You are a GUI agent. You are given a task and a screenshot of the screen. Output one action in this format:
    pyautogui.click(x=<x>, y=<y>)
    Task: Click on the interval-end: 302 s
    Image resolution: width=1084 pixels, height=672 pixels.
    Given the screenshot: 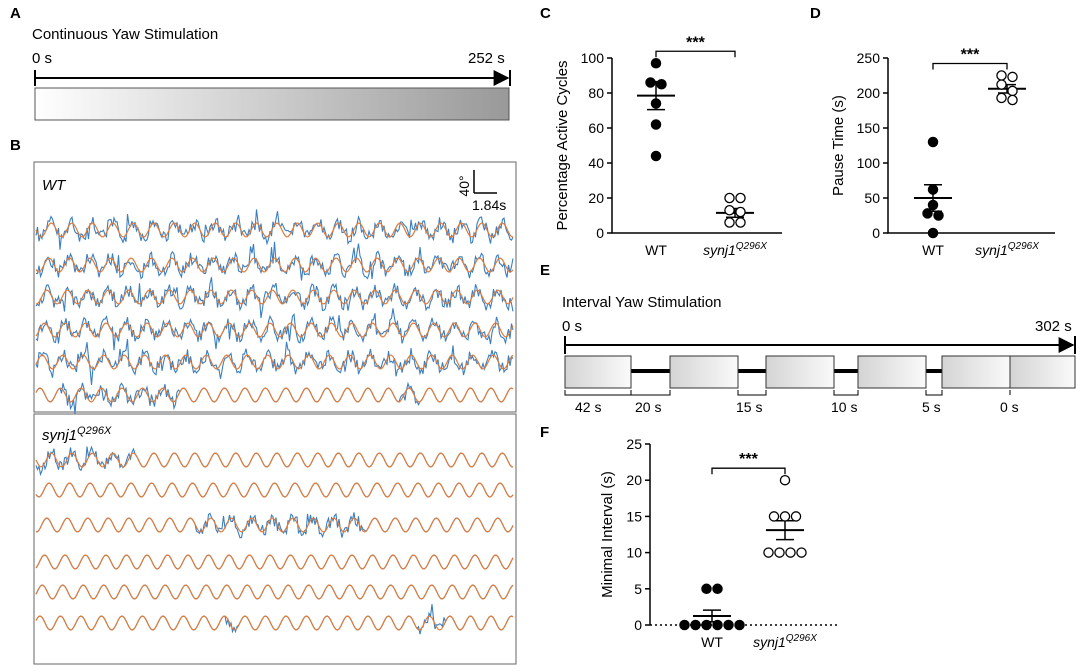 What is the action you would take?
    pyautogui.click(x=1053, y=326)
    